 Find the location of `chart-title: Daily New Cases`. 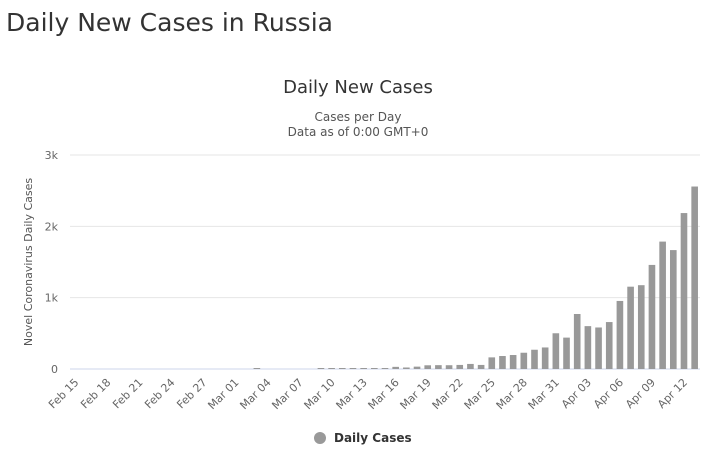

chart-title: Daily New Cases is located at coordinates (358, 87).